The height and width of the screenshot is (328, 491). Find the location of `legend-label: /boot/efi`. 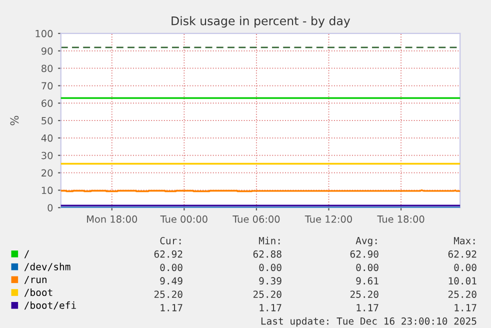

legend-label: /boot/efi is located at coordinates (50, 305).